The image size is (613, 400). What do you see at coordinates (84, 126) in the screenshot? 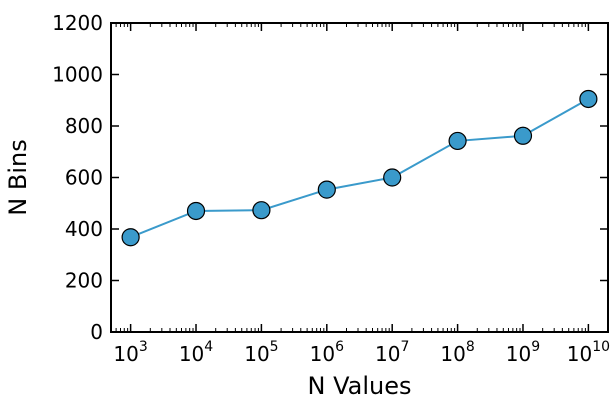
I see `y-tick-label: 800` at bounding box center [84, 126].